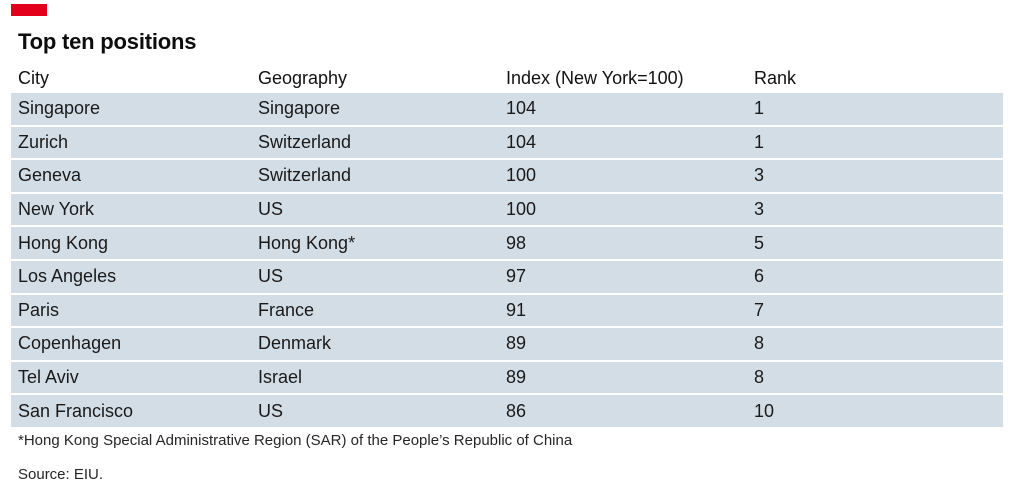  I want to click on column-header-geography: Geography, so click(303, 77).